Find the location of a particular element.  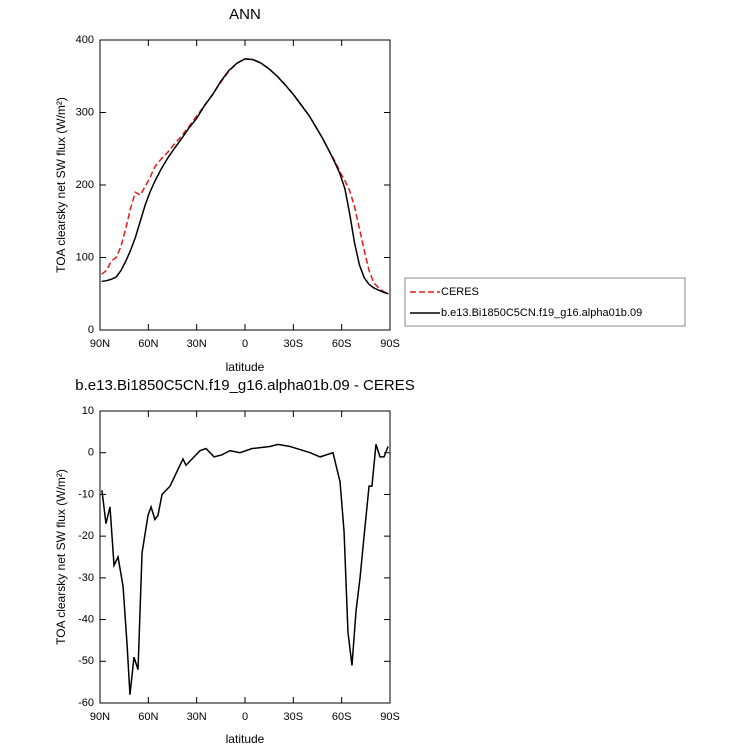

y-tick-label: 200 is located at coordinates (85, 185).